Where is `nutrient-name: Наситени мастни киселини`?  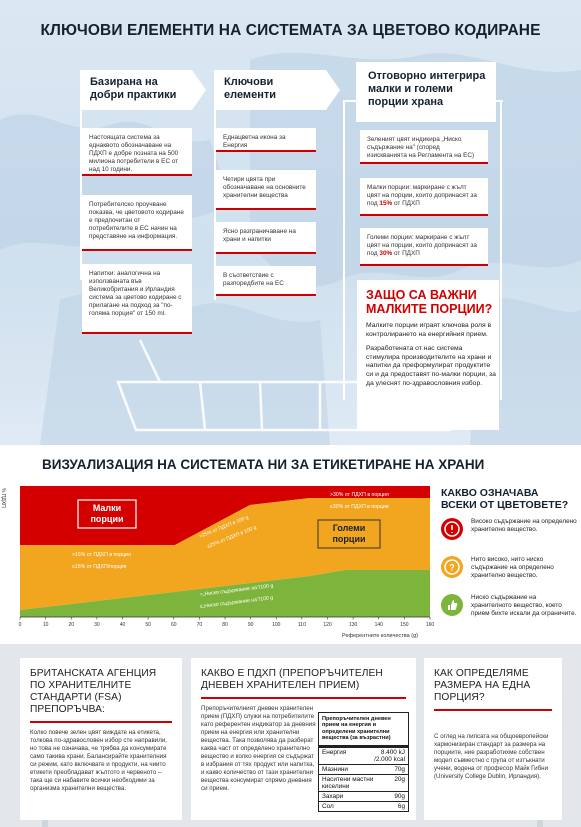
nutrient-name: Наситени мастни киселини is located at coordinates (348, 782).